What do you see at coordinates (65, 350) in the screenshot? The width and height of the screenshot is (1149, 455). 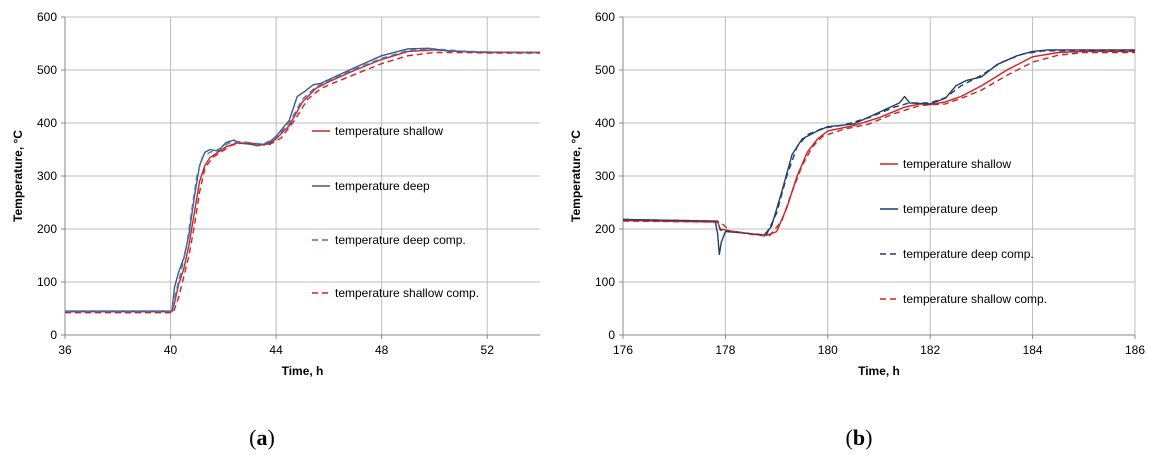 I see `x-tick-label: 36` at bounding box center [65, 350].